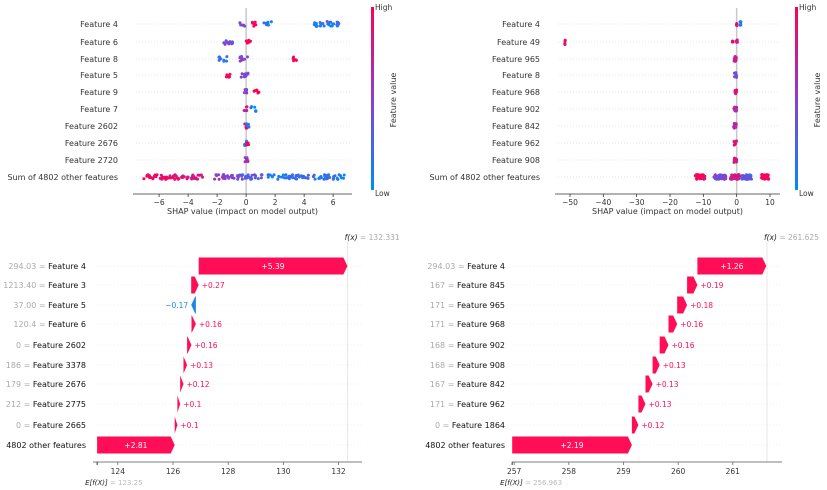  I want to click on feature-label: Feature 962, so click(516, 143).